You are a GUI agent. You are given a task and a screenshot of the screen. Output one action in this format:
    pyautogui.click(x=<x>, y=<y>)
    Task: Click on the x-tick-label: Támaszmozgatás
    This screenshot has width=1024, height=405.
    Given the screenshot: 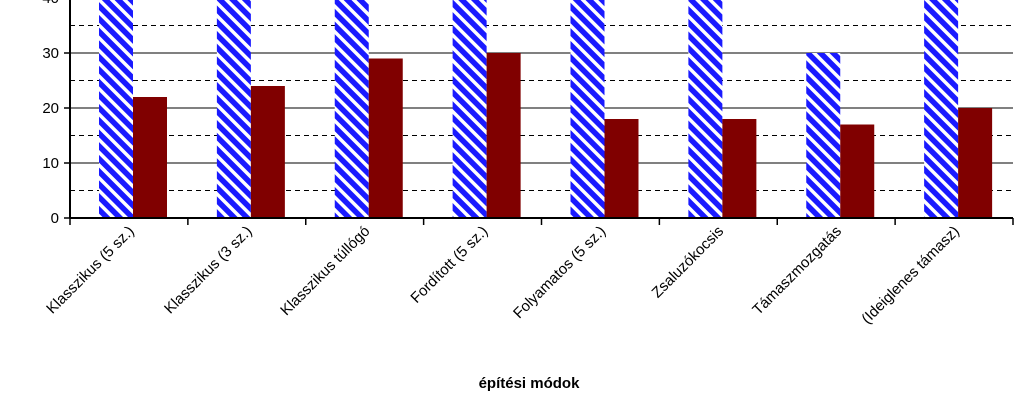 What is the action you would take?
    pyautogui.click(x=797, y=271)
    